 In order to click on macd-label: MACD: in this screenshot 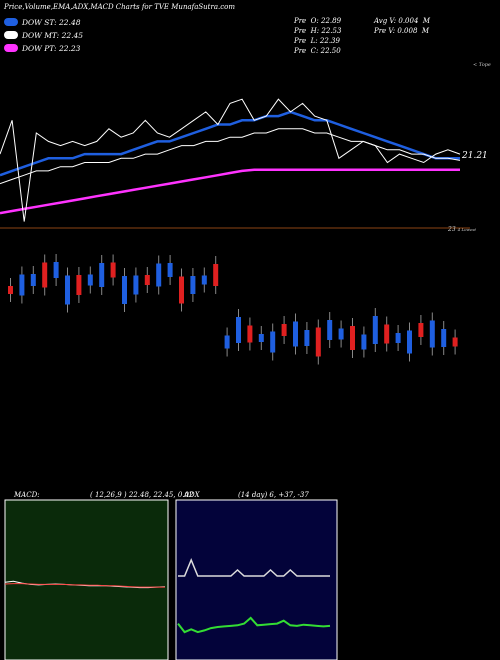, I will do `click(27, 495)`.